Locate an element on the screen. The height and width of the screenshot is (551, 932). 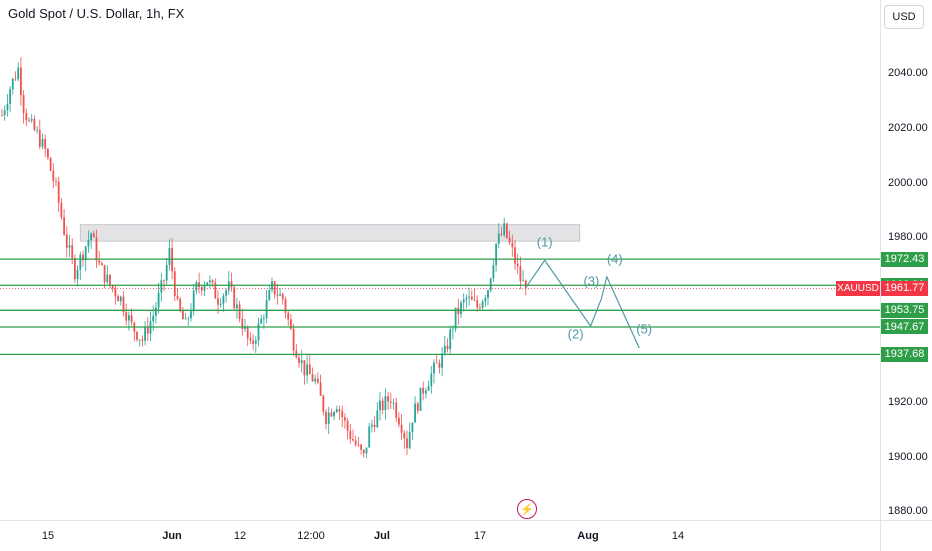
time-tick: Aug is located at coordinates (588, 536).